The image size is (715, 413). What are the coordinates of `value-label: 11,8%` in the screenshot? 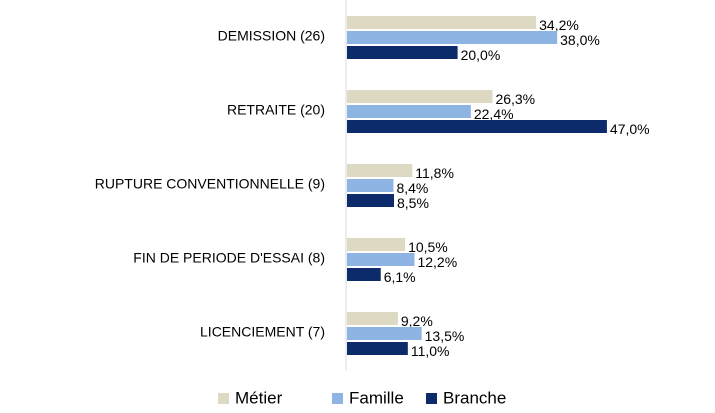 It's located at (434, 173).